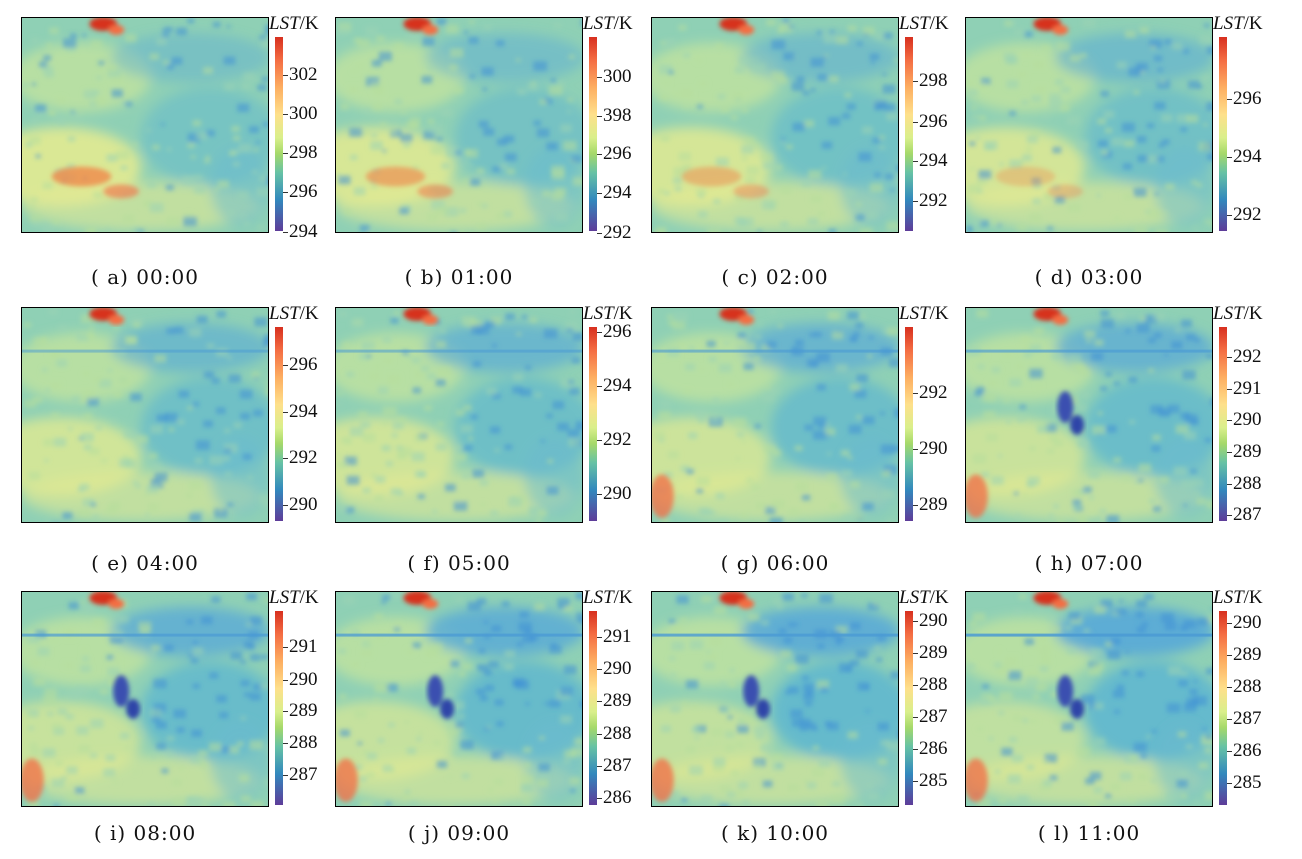 Image resolution: width=1302 pixels, height=859 pixels. I want to click on lst-panel: LST/K 291 290 289 288 287 286 ( j) 09:00, so click(484, 716).